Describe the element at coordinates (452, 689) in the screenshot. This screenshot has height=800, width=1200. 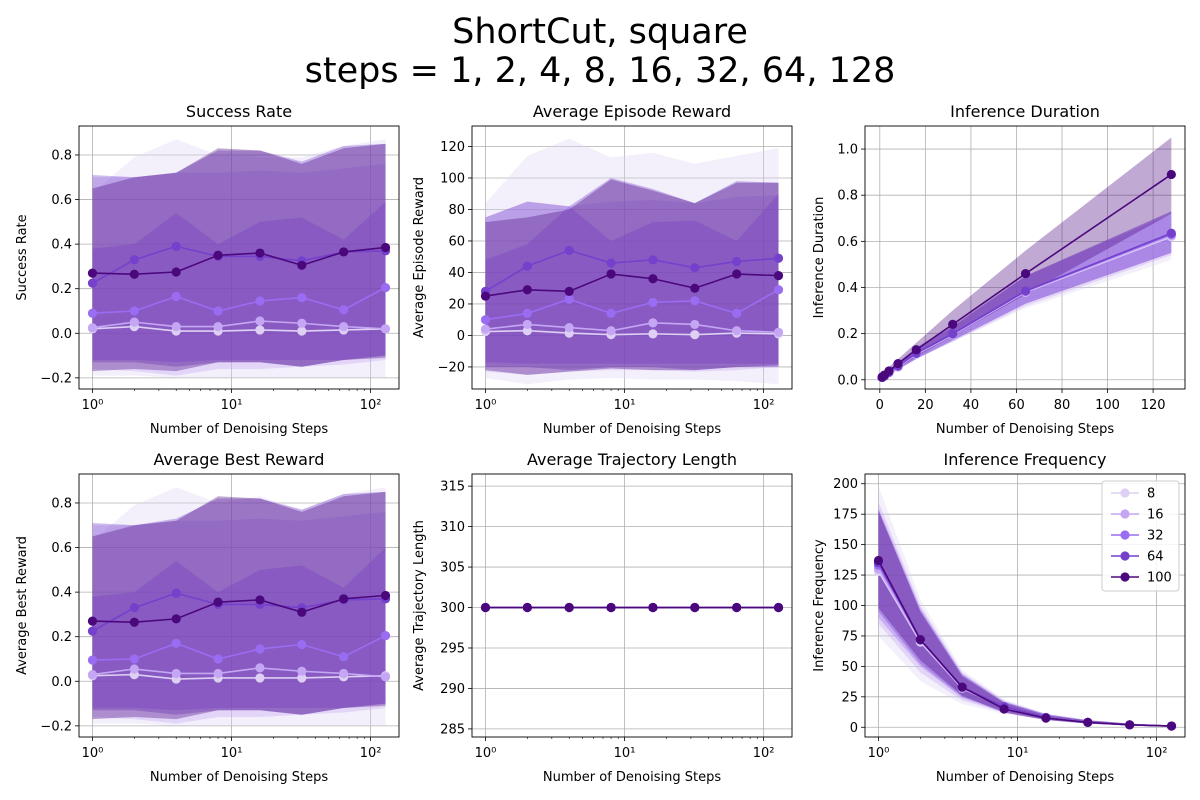
I see `y-tick-label: 290` at that location.